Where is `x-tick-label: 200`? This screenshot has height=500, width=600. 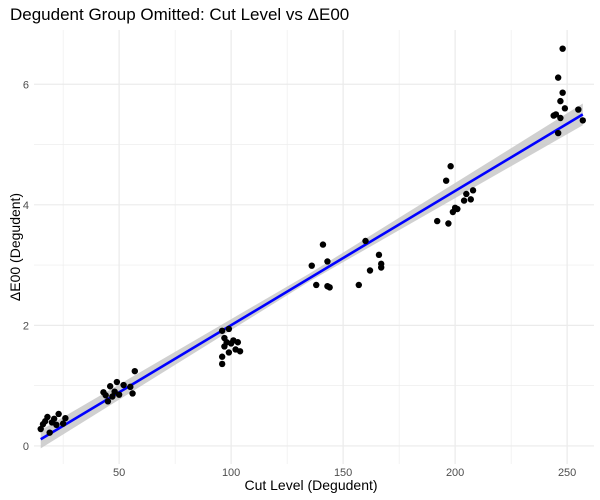
x-tick-label: 200 is located at coordinates (455, 473).